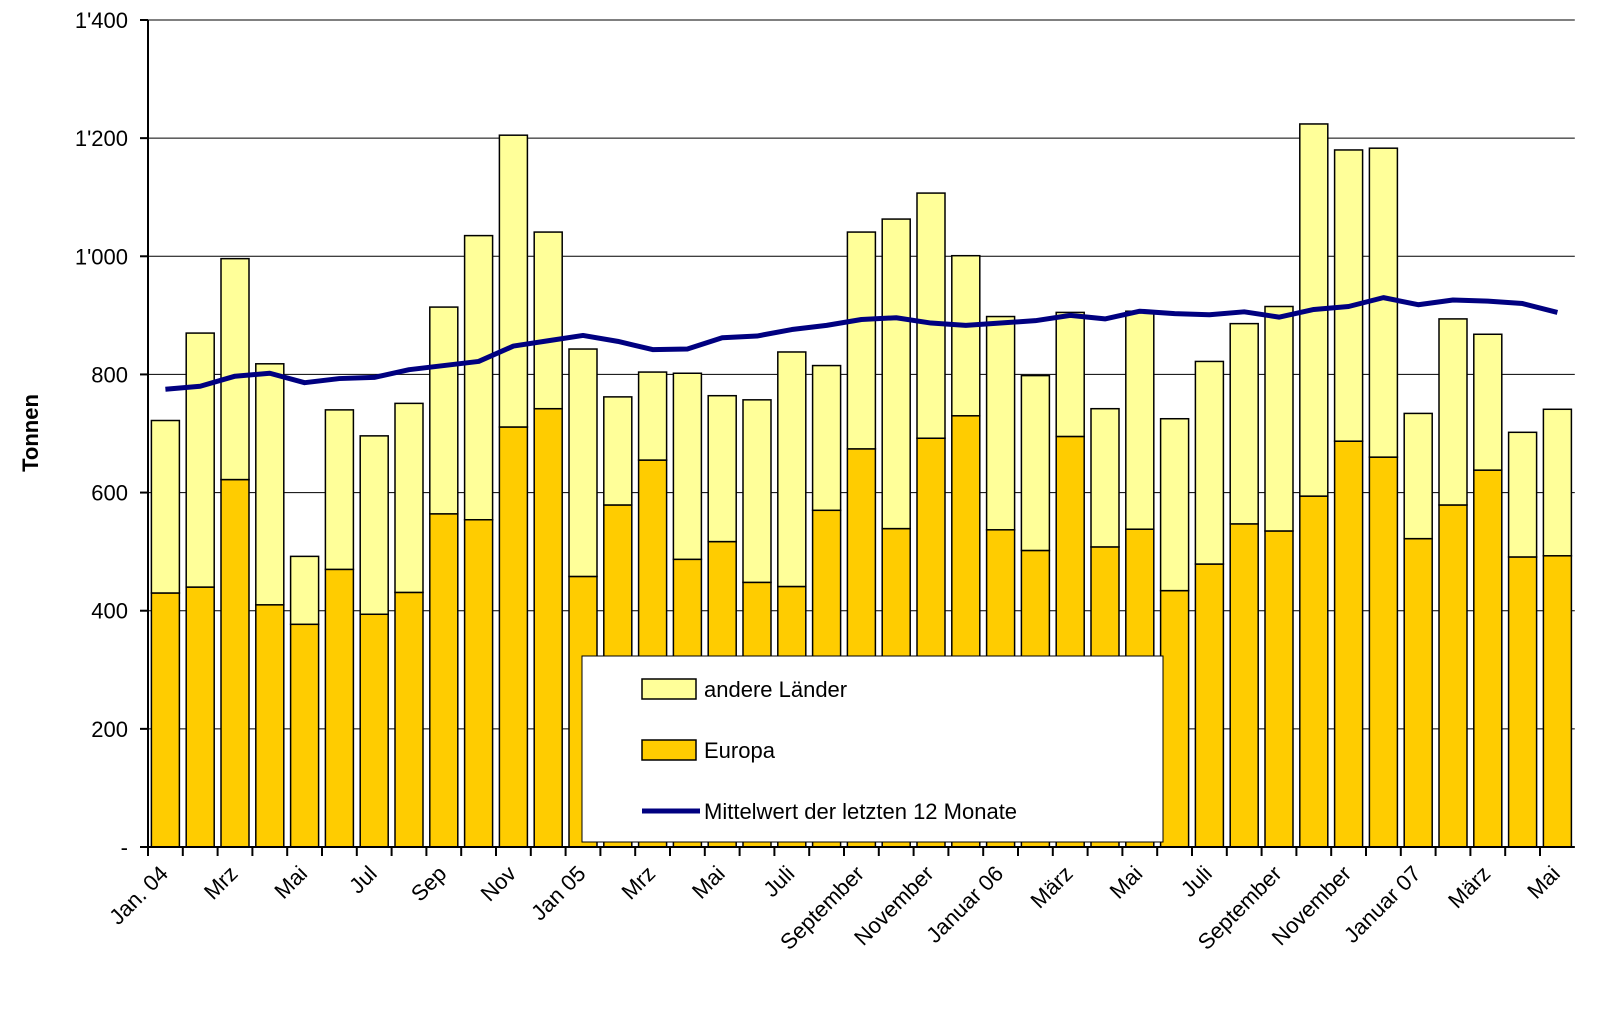 The image size is (1618, 1011). Describe the element at coordinates (775, 689) in the screenshot. I see `legend-label: andere Länder` at that location.